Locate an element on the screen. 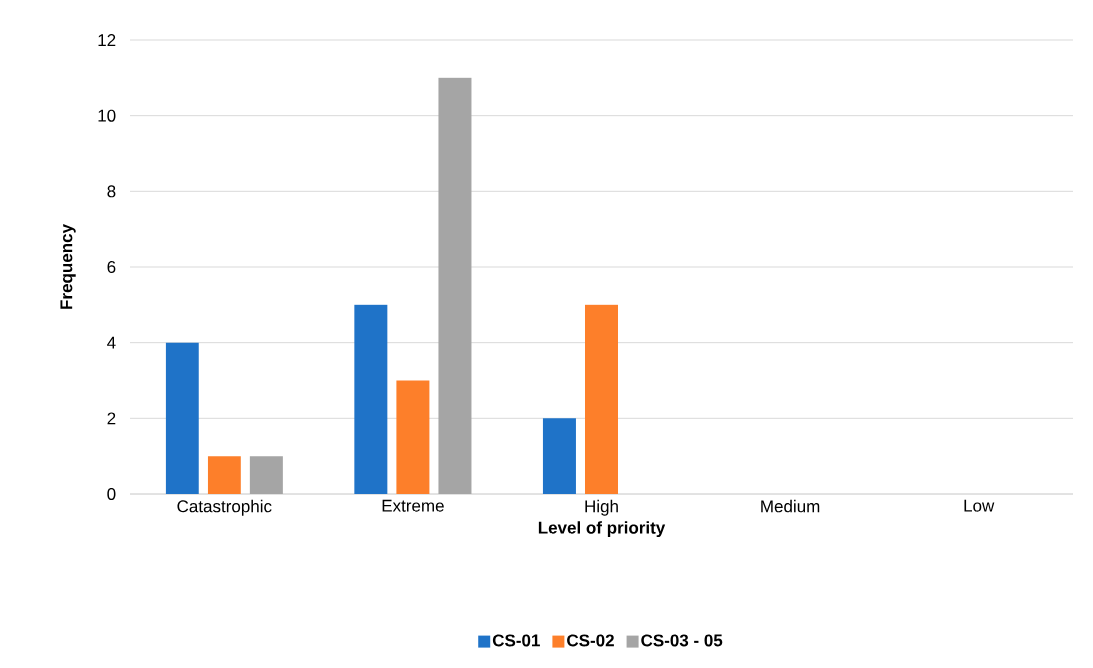 This screenshot has height=668, width=1093. y-tick-label: 4 is located at coordinates (111, 342).